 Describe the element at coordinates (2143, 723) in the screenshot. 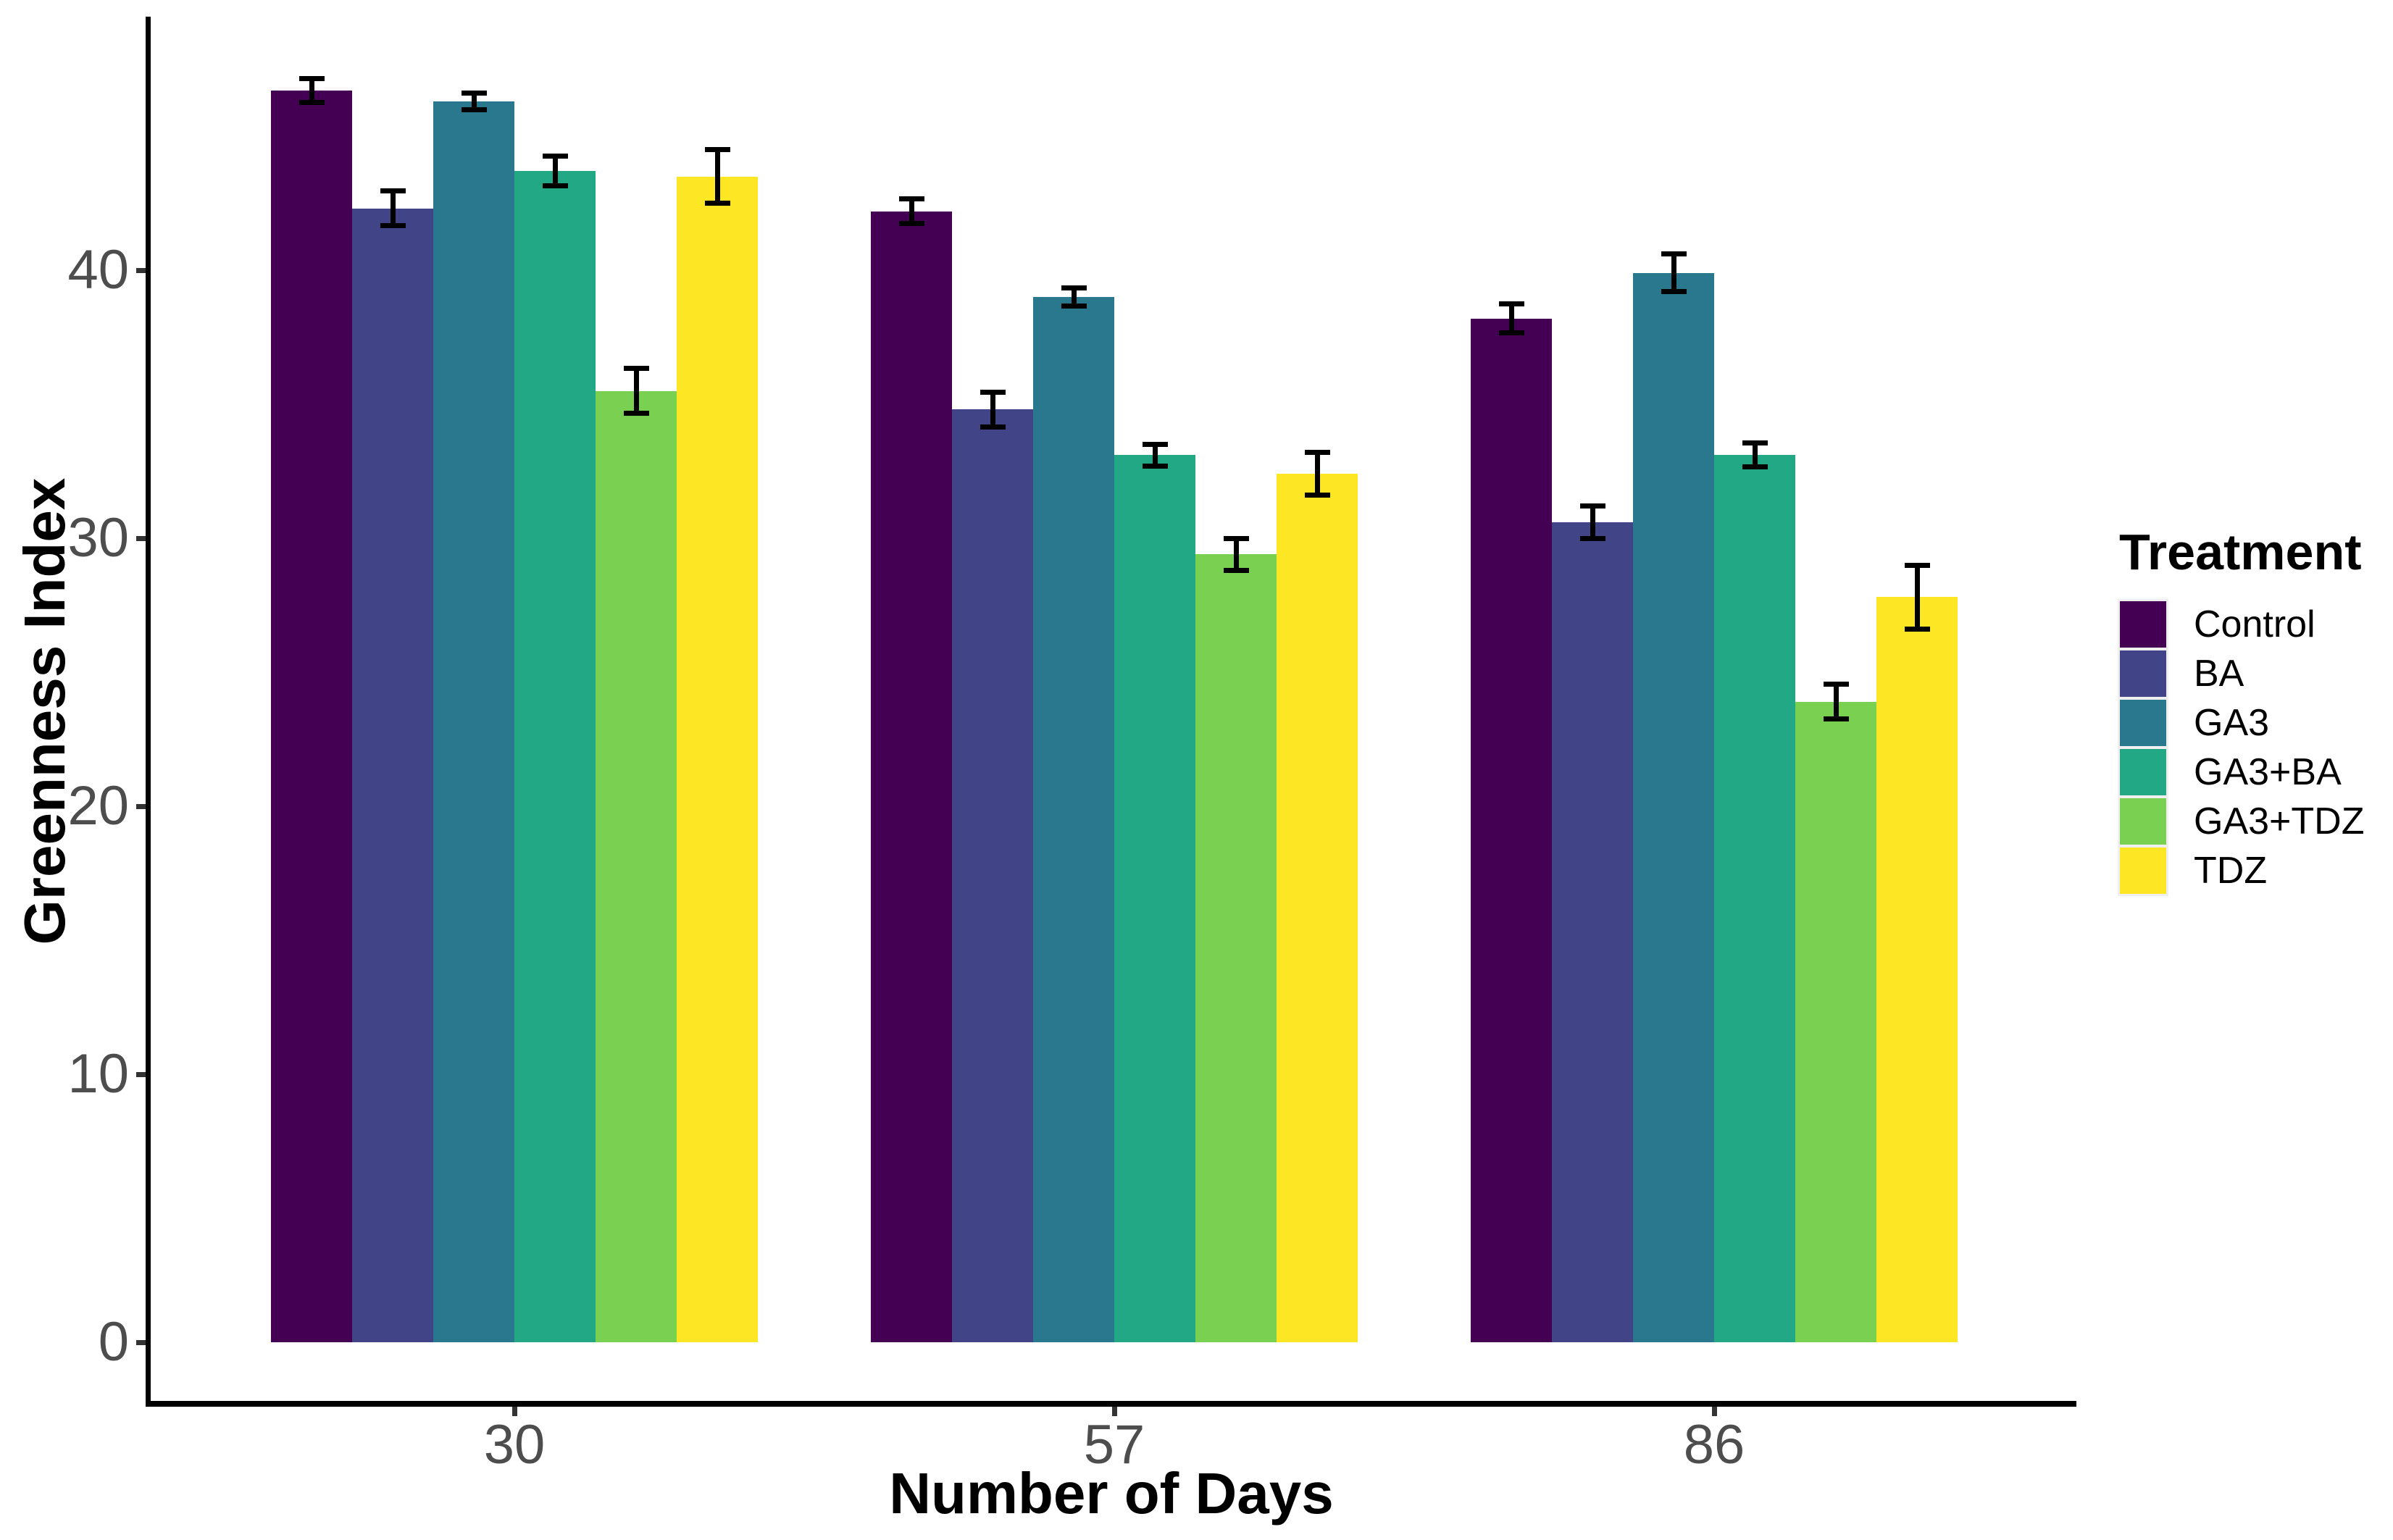

I see `legend-swatch-ga3` at that location.